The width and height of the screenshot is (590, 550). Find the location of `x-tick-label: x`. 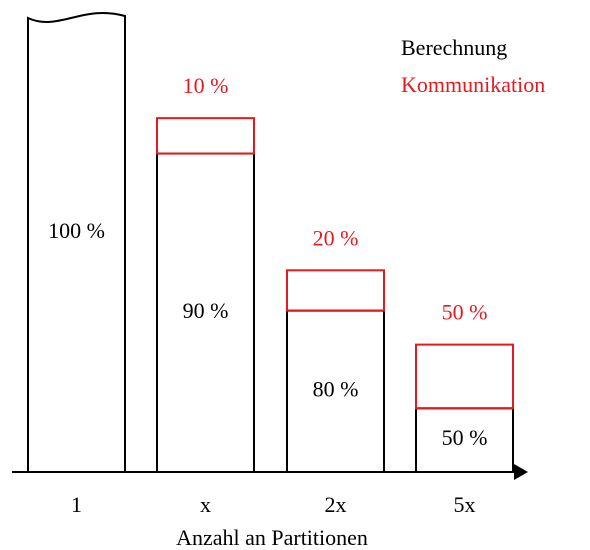

x-tick-label: x is located at coordinates (205, 504).